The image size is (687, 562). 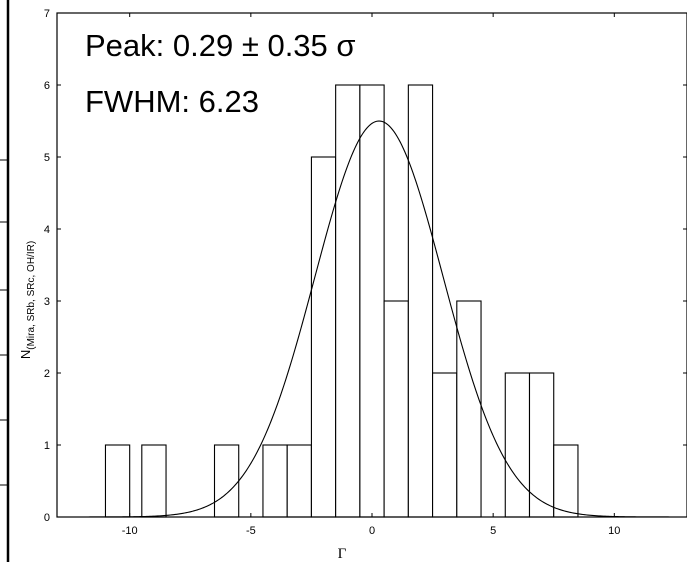 I want to click on x-tick-label-10: 10, so click(x=614, y=531).